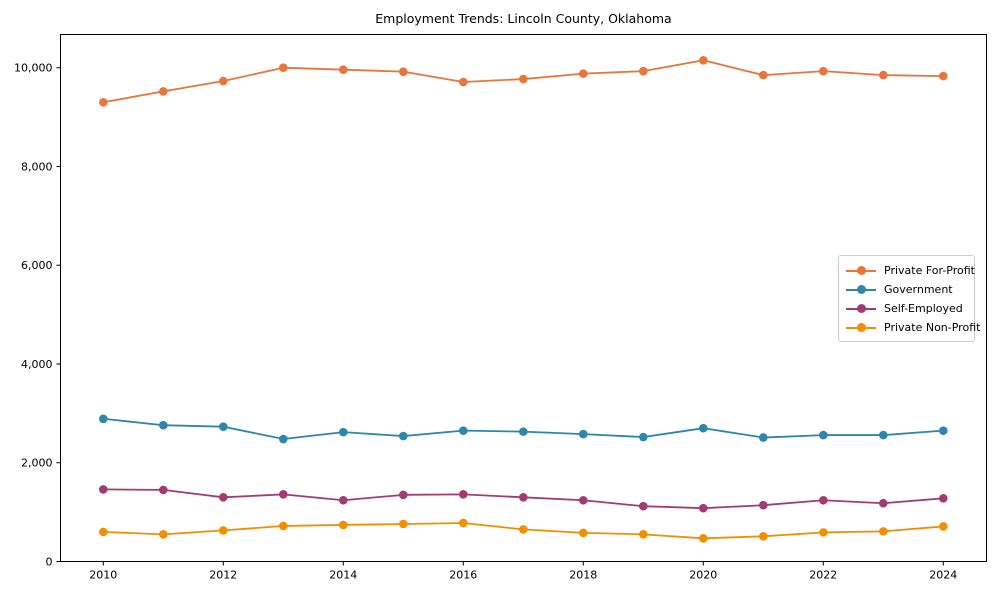 Image resolution: width=1000 pixels, height=600 pixels. Describe the element at coordinates (103, 575) in the screenshot. I see `x-tick-label: 2010` at that location.